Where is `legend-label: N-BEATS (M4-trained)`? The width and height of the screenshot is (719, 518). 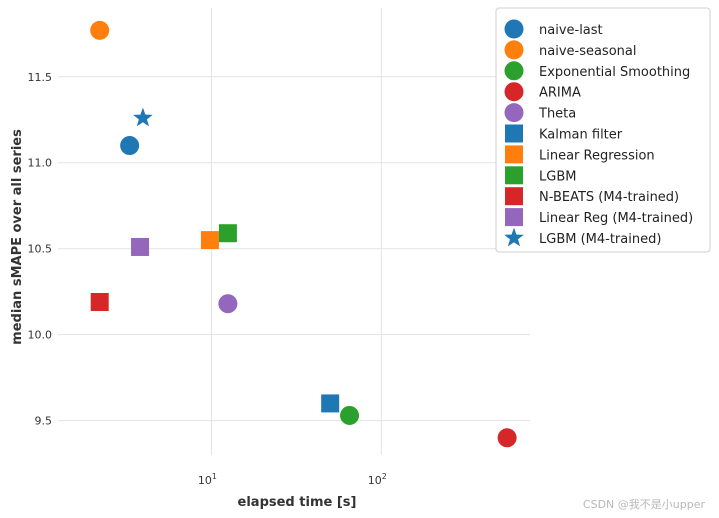 legend-label: N-BEATS (M4-trained) is located at coordinates (609, 197).